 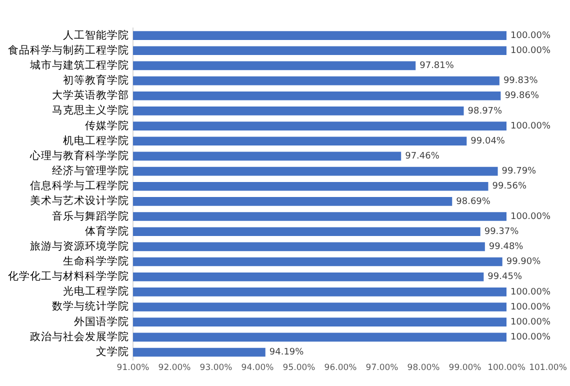 What do you see at coordinates (68, 49) in the screenshot?
I see `y-tick-label: 食品科学与制药工程学院` at bounding box center [68, 49].